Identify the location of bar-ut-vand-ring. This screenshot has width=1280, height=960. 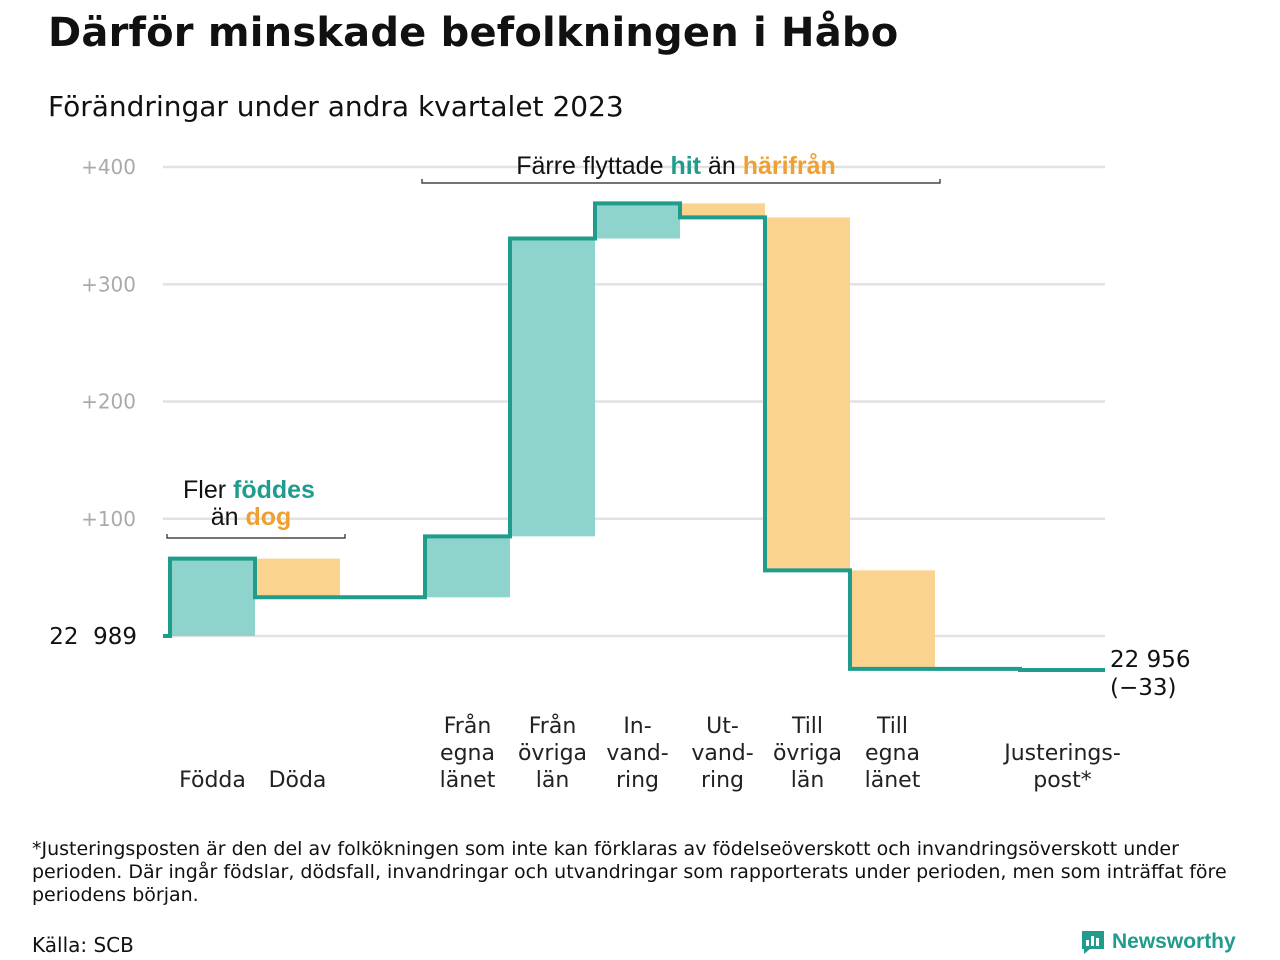
(722, 210).